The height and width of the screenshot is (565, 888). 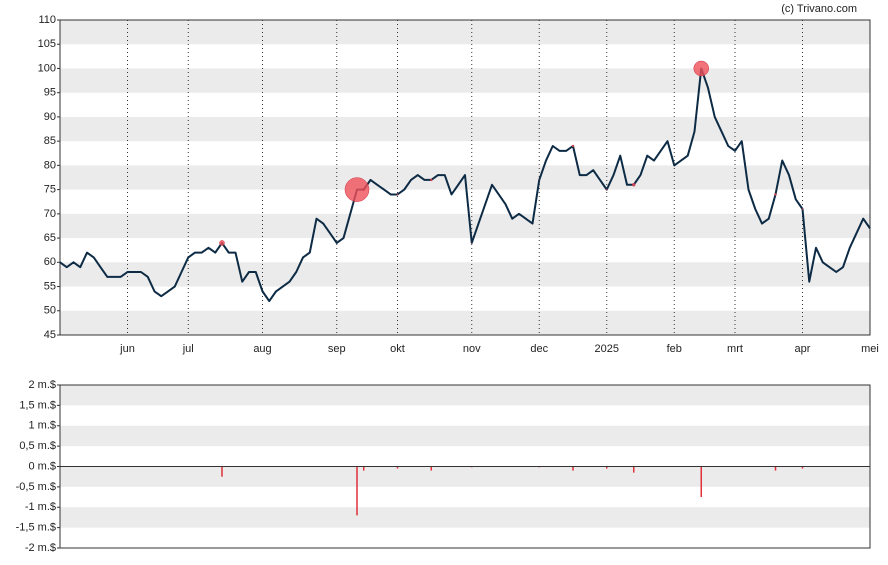 What do you see at coordinates (607, 349) in the screenshot?
I see `x-tick-label: 2025` at bounding box center [607, 349].